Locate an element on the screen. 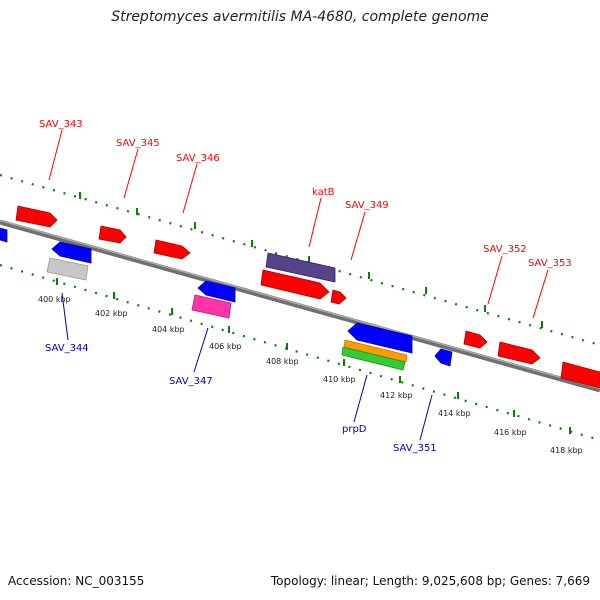  tick-label-418: 418 kbp is located at coordinates (566, 450).